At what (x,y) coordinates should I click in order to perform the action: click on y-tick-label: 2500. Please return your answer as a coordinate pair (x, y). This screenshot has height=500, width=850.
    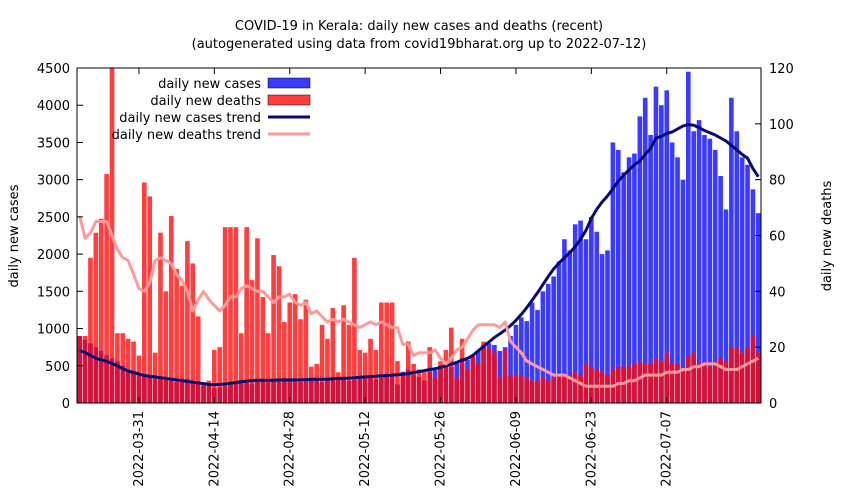
    Looking at the image, I should click on (53, 218).